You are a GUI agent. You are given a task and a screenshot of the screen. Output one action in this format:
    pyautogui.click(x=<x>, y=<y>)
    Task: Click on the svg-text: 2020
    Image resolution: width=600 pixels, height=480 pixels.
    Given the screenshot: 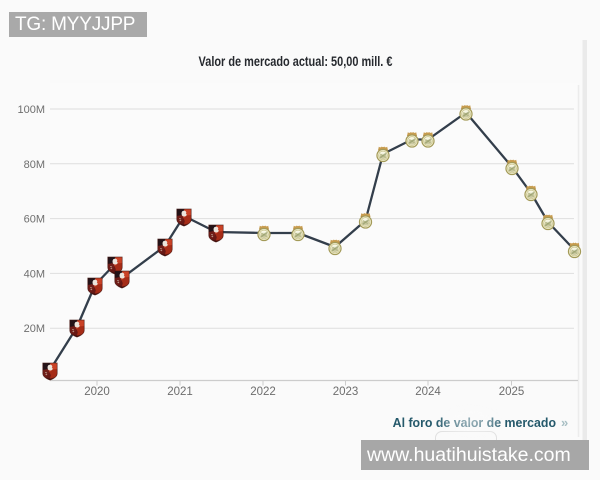 What is the action you would take?
    pyautogui.click(x=97, y=392)
    